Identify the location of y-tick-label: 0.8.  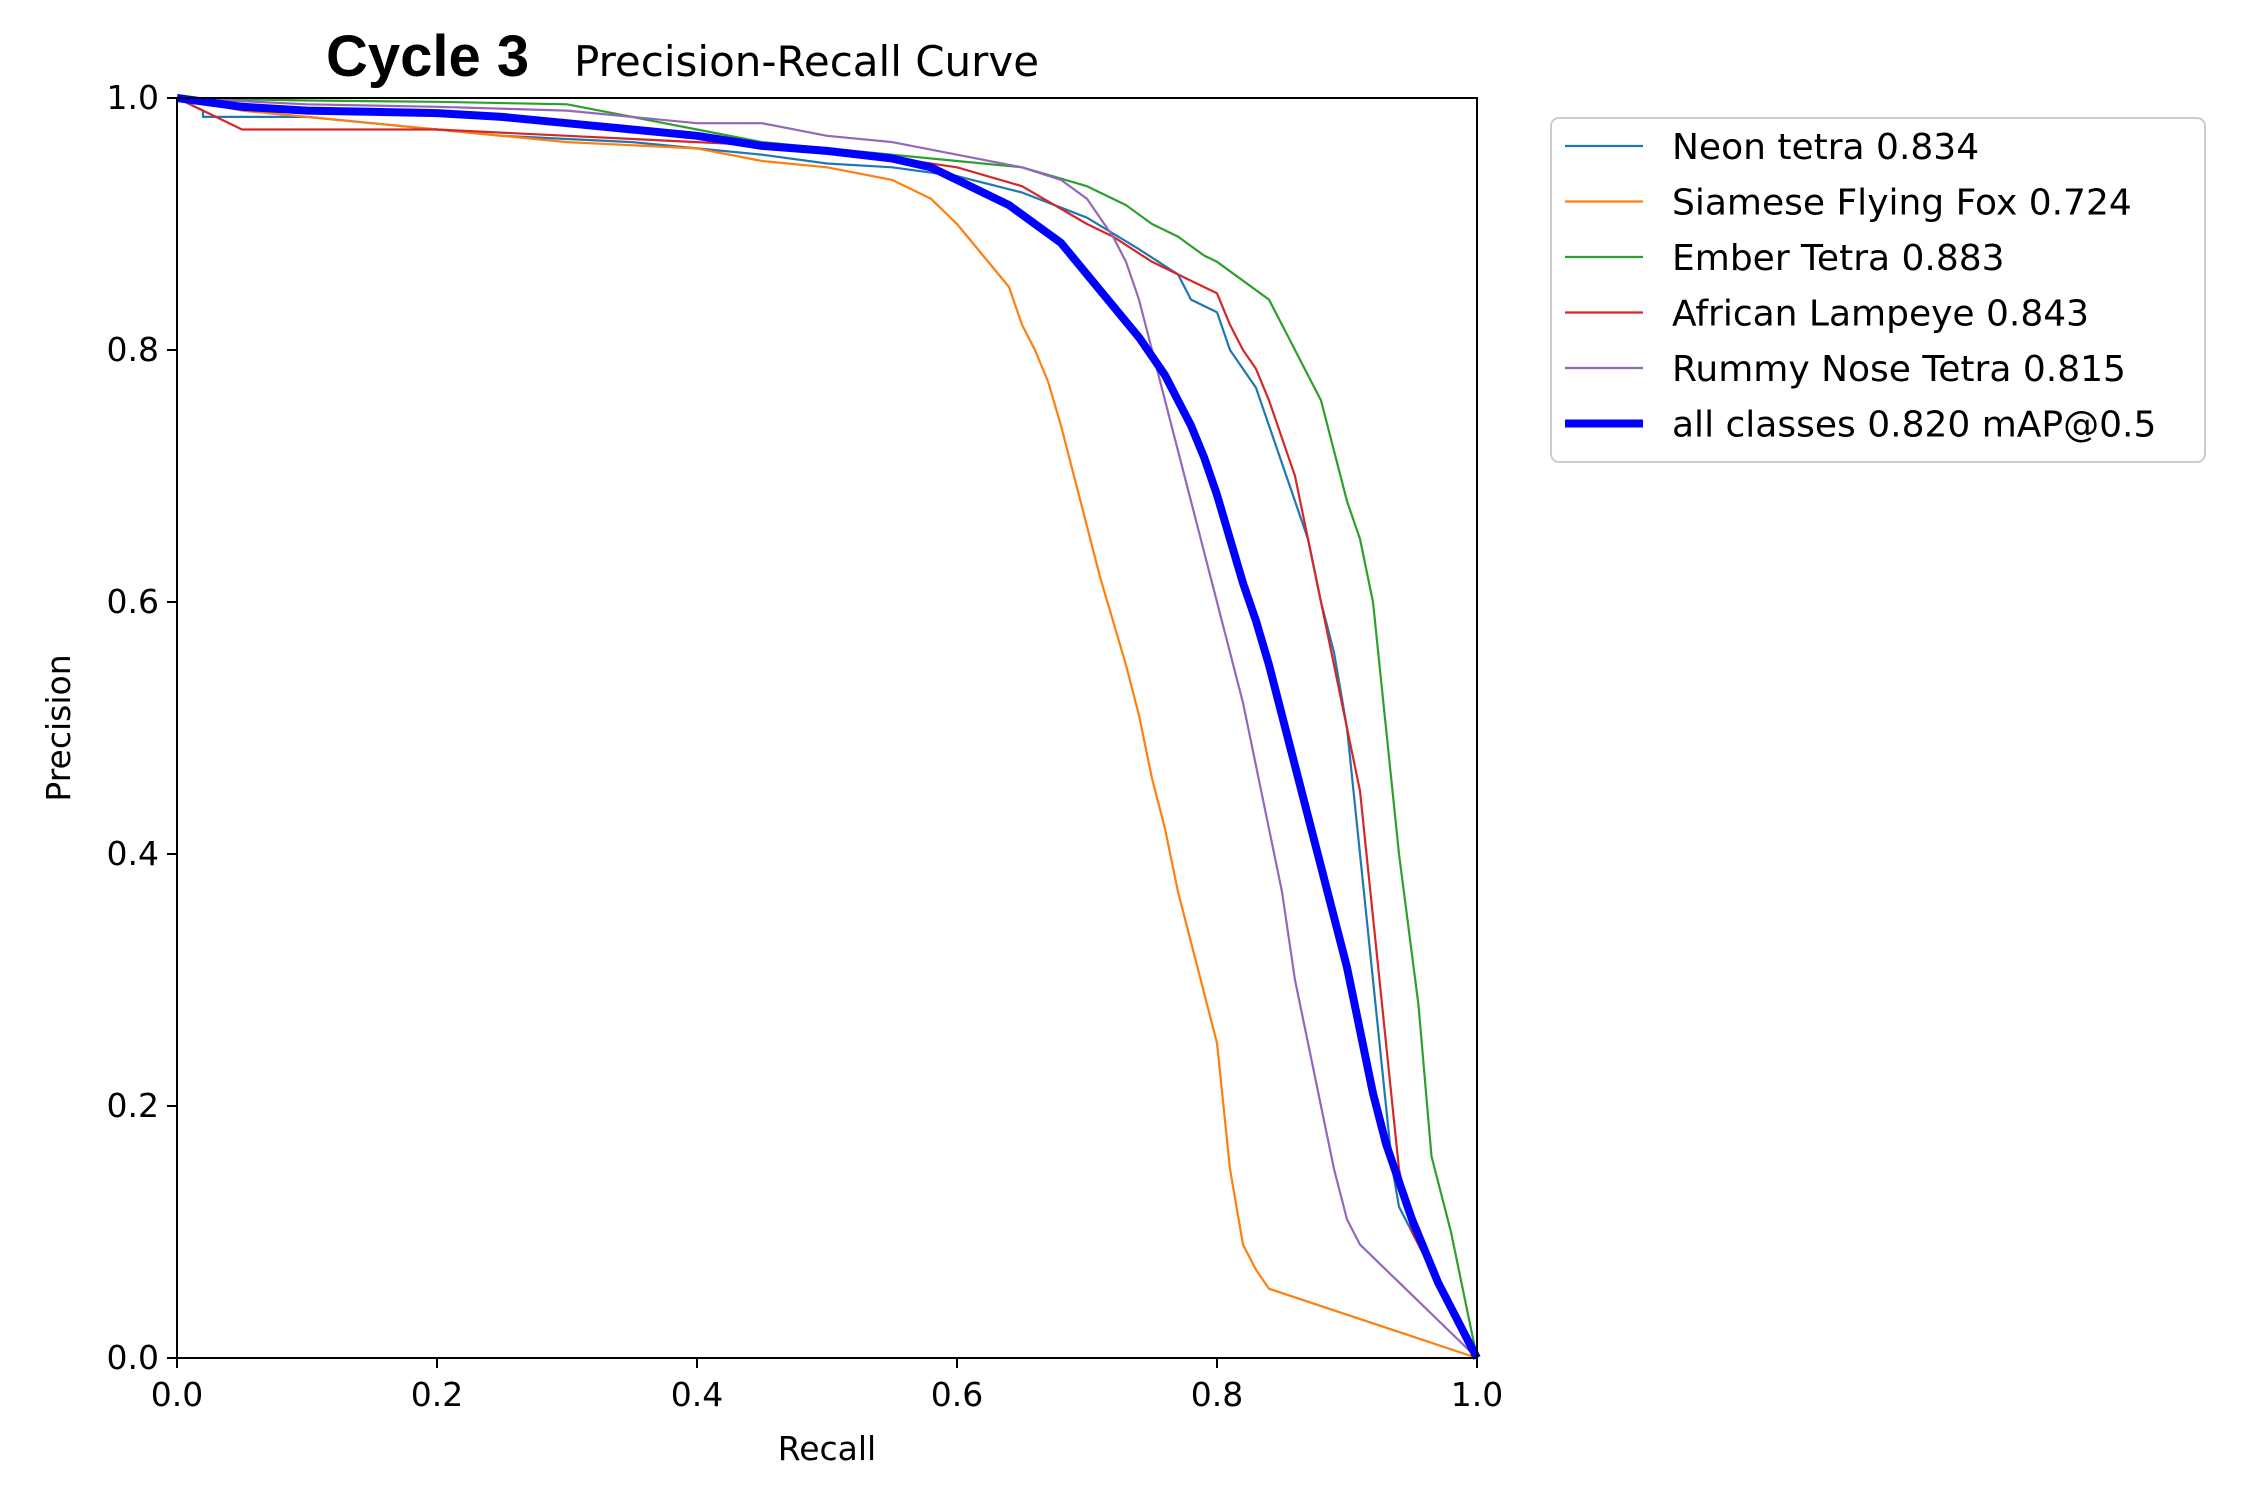
(133, 349).